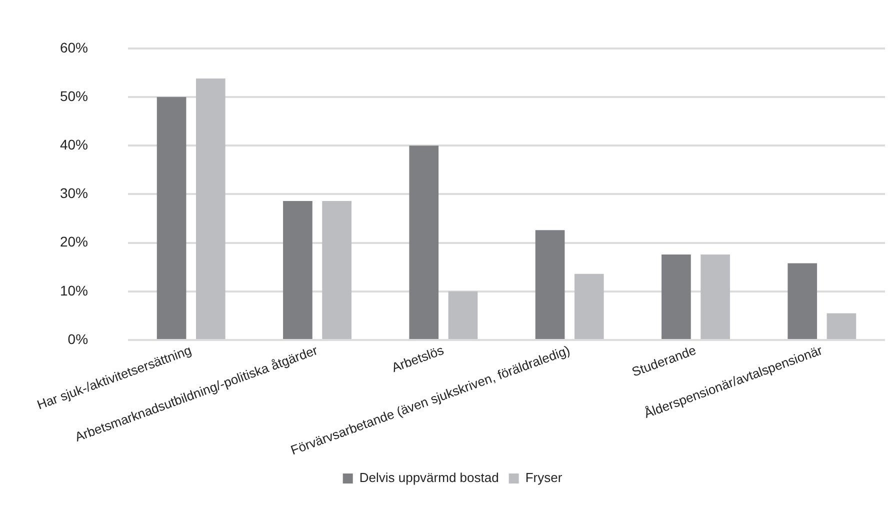 The image size is (895, 505). What do you see at coordinates (78, 338) in the screenshot?
I see `y-tick-label: 0%` at bounding box center [78, 338].